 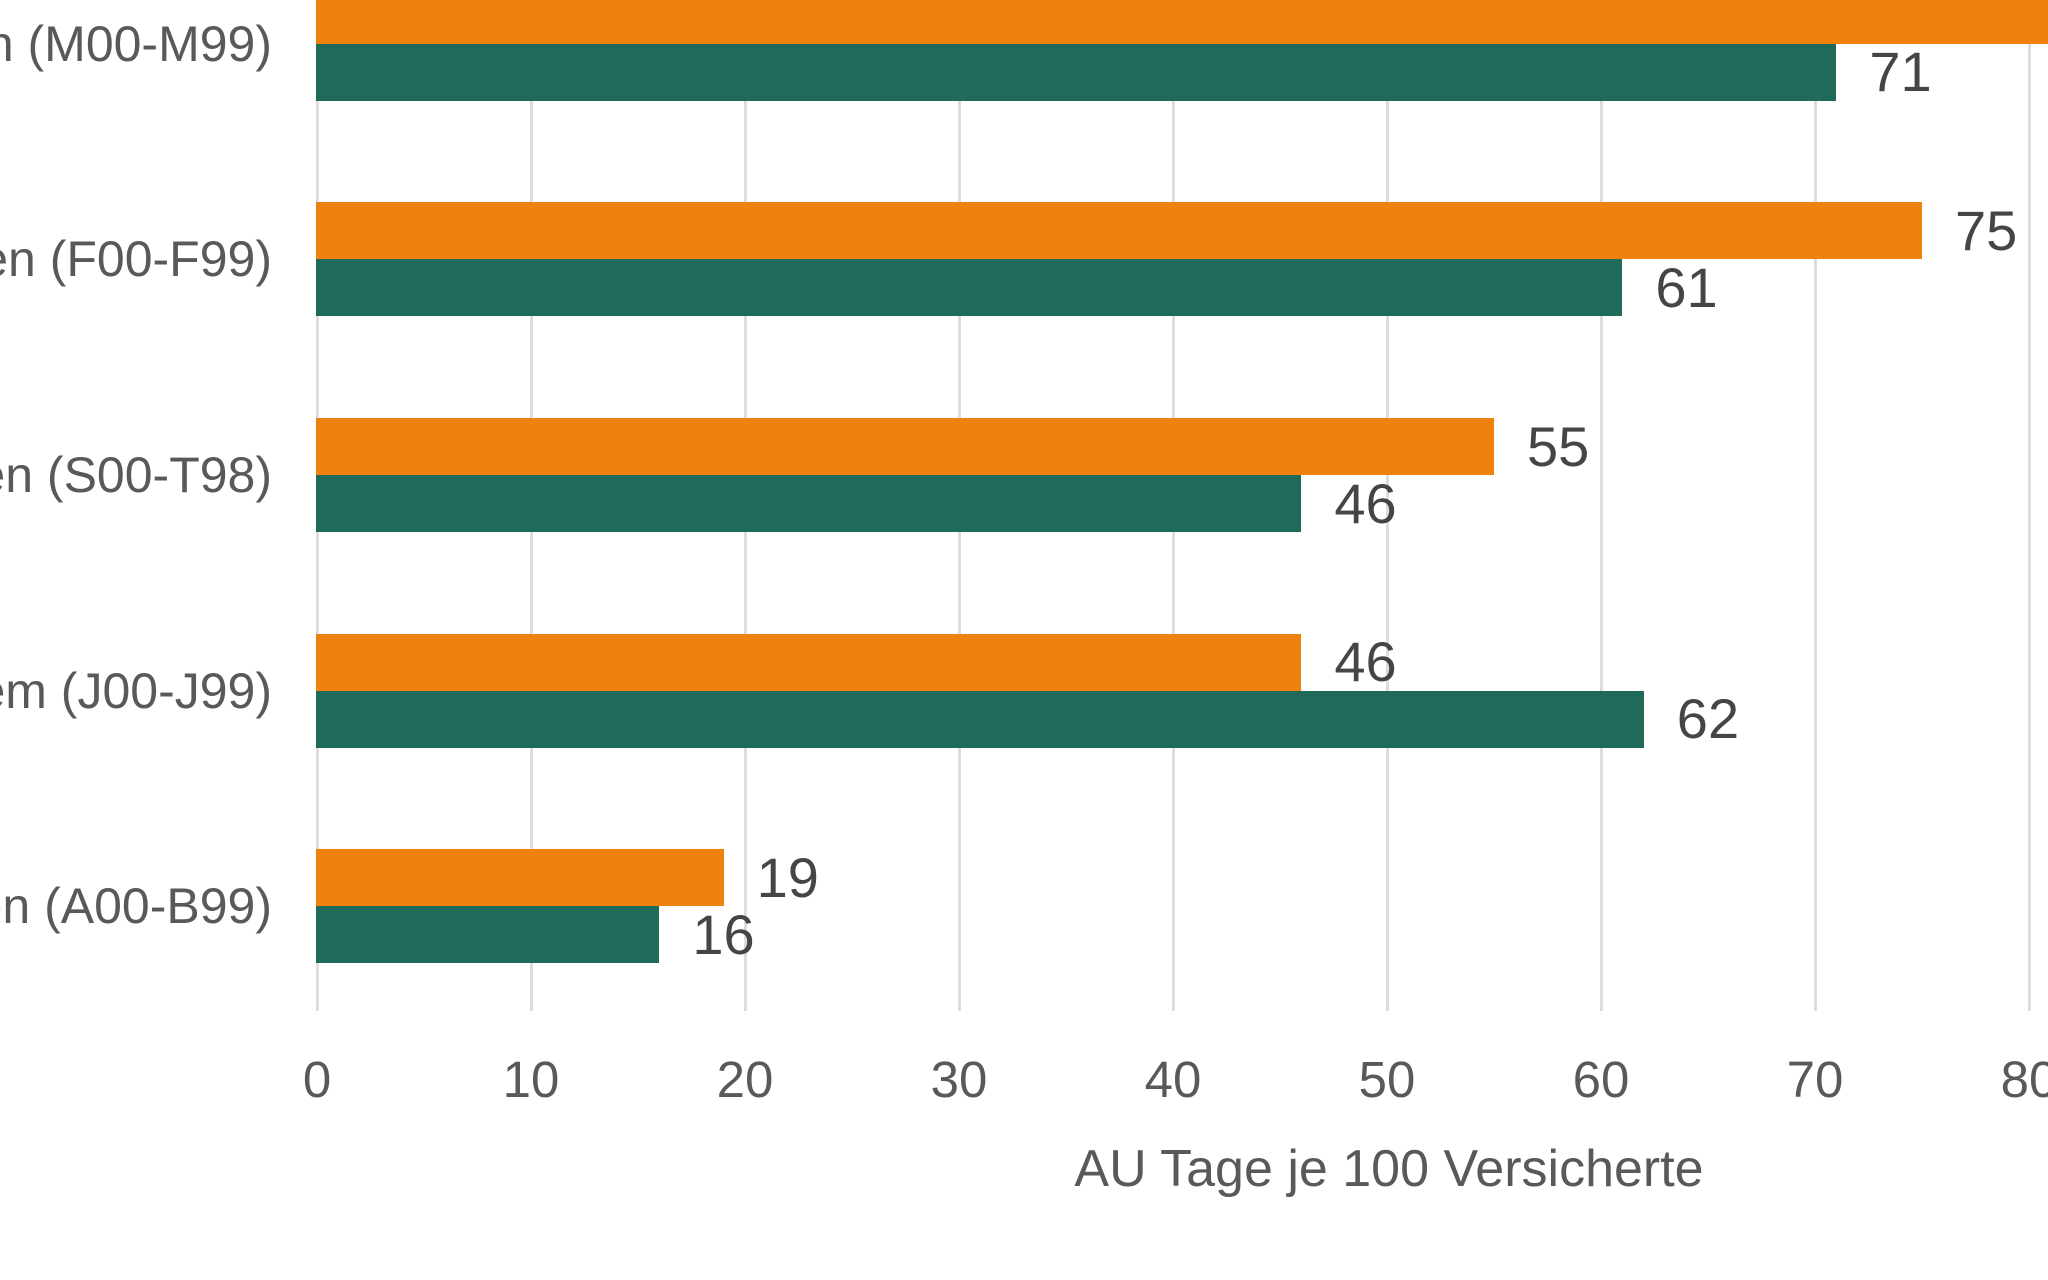 What do you see at coordinates (1900, 71) in the screenshot?
I see `value-label-dark-green-row1: 71` at bounding box center [1900, 71].